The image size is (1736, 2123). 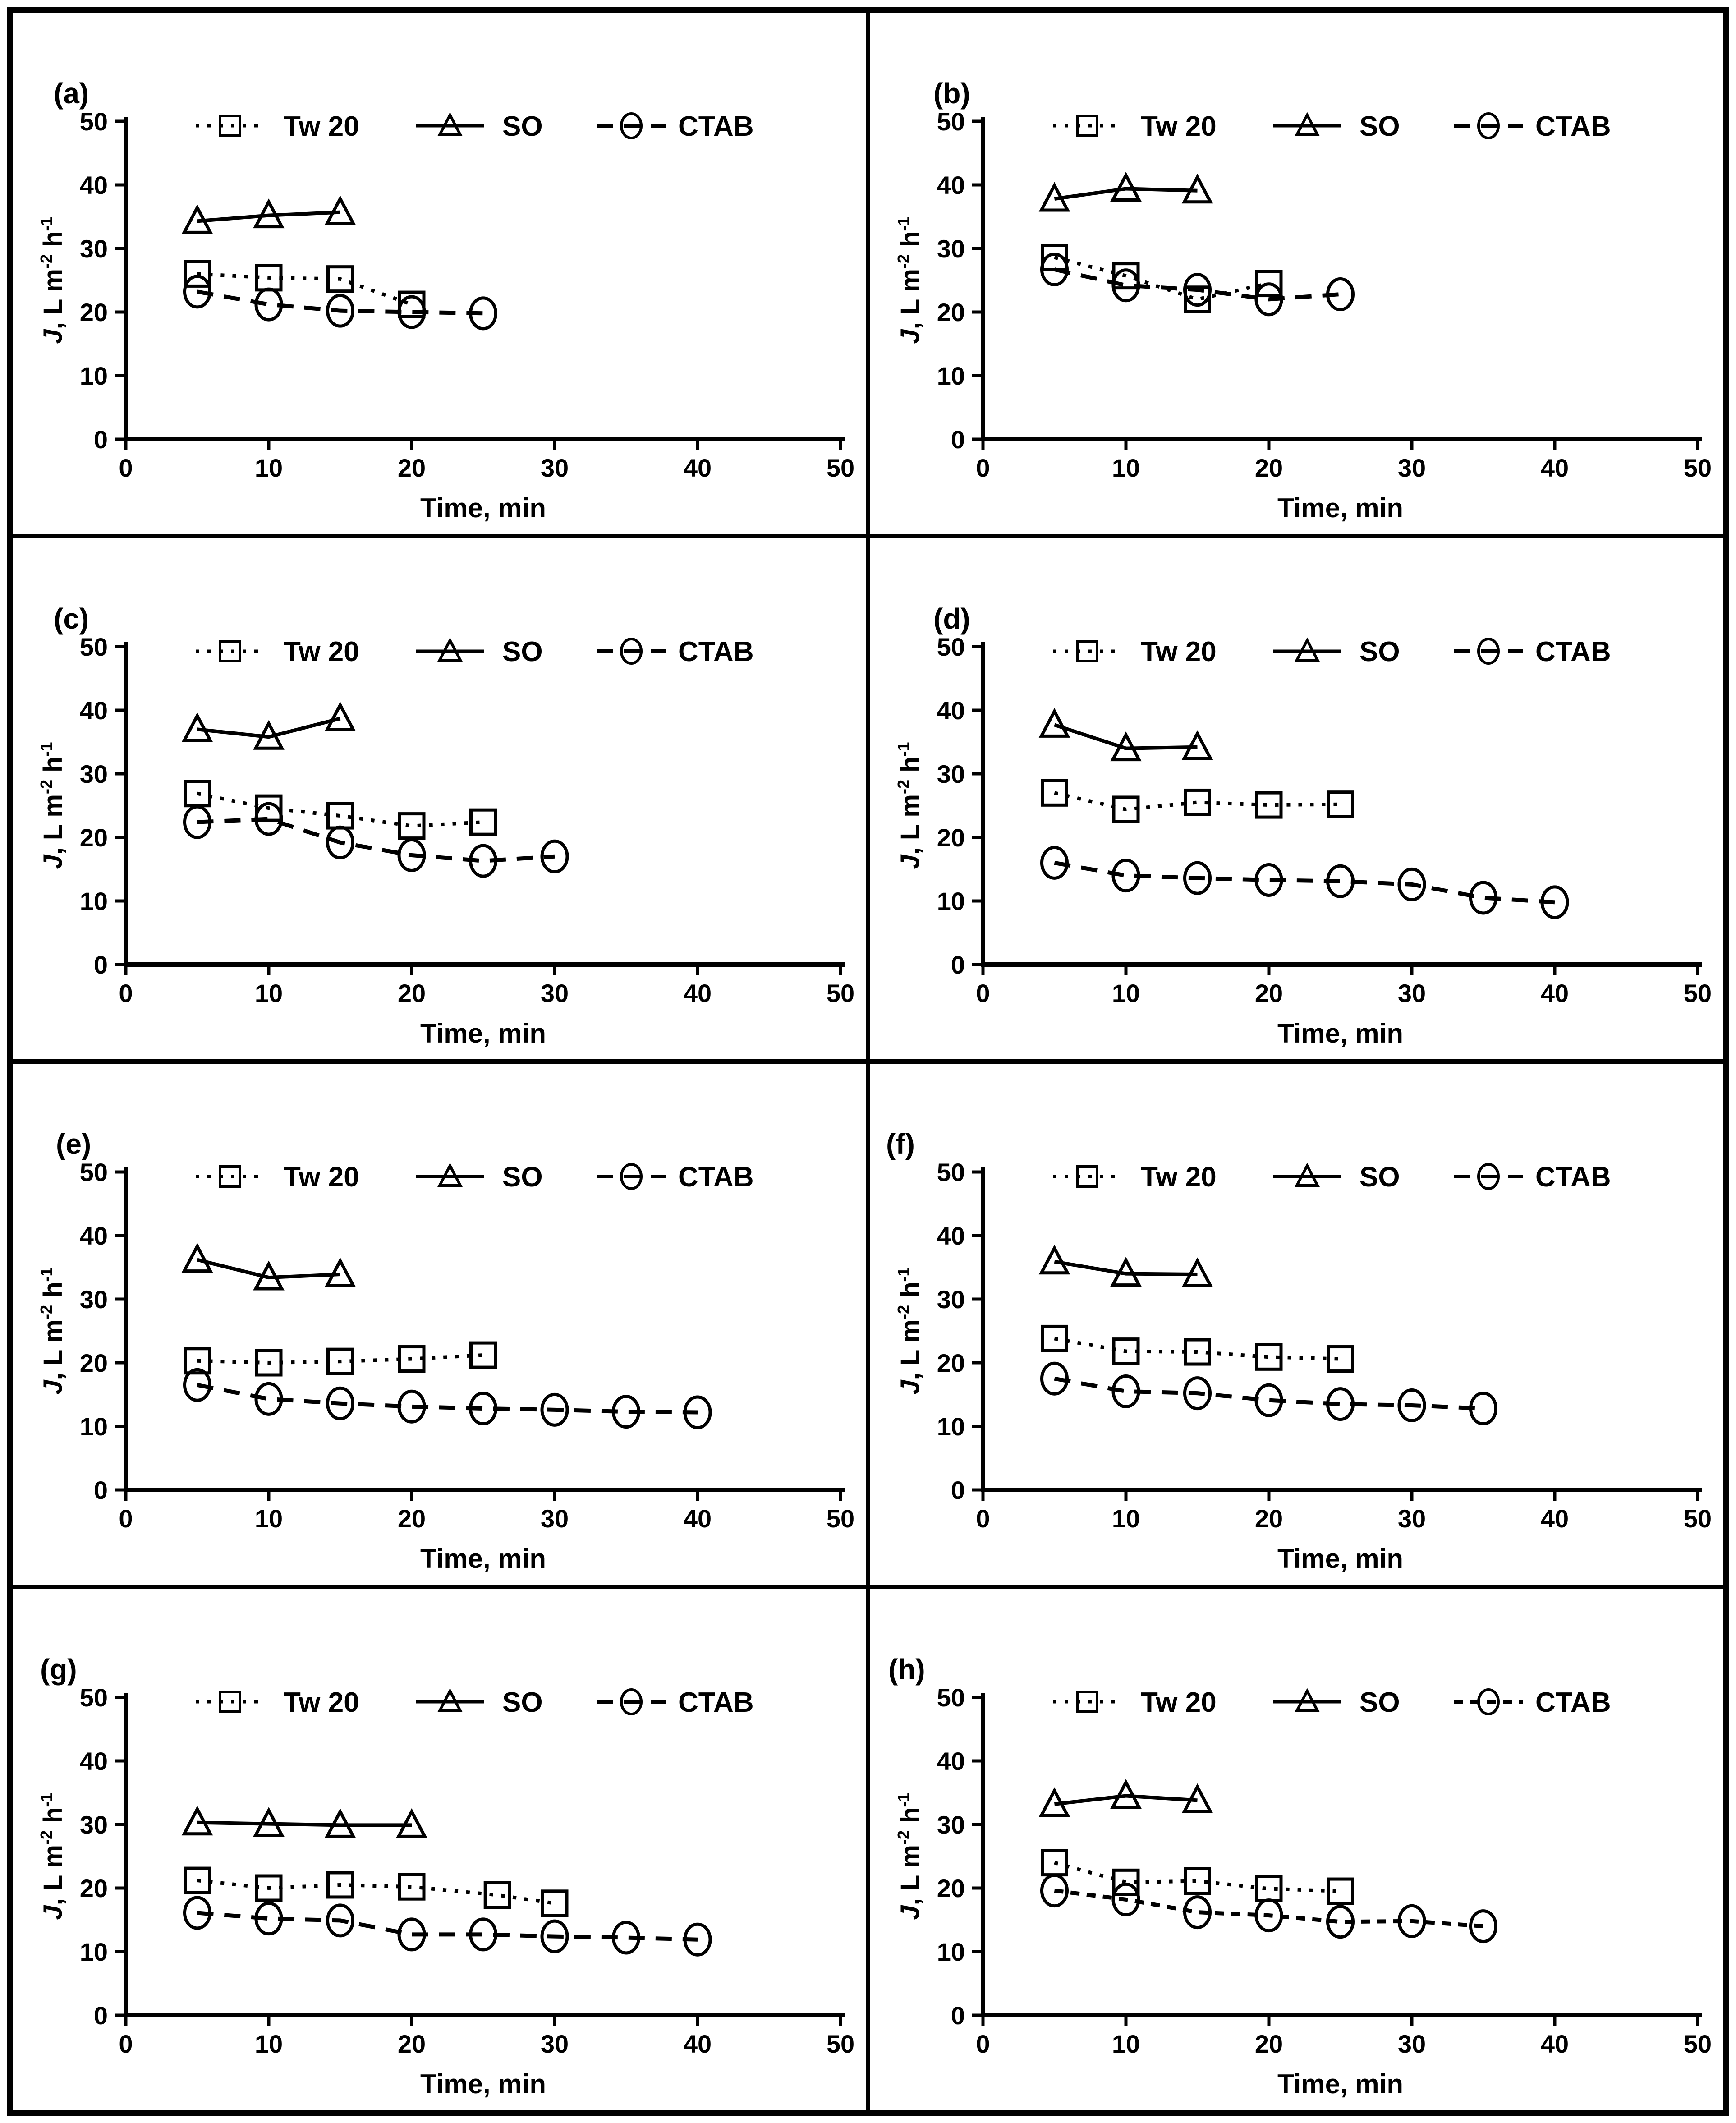 I want to click on legend-square-marker, so click(x=1087, y=1176).